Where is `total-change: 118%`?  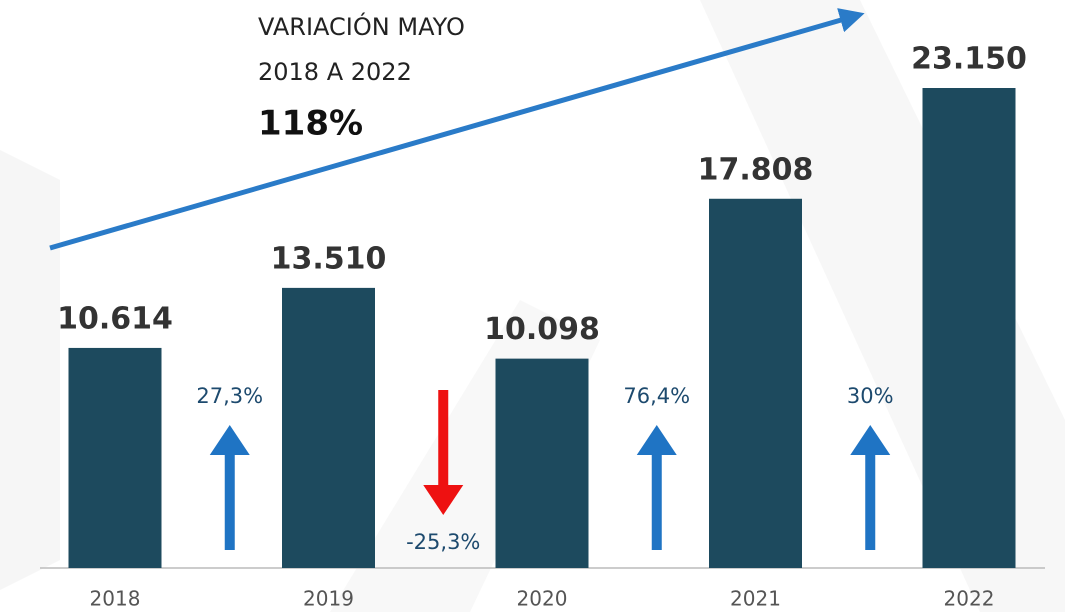 total-change: 118% is located at coordinates (310, 124).